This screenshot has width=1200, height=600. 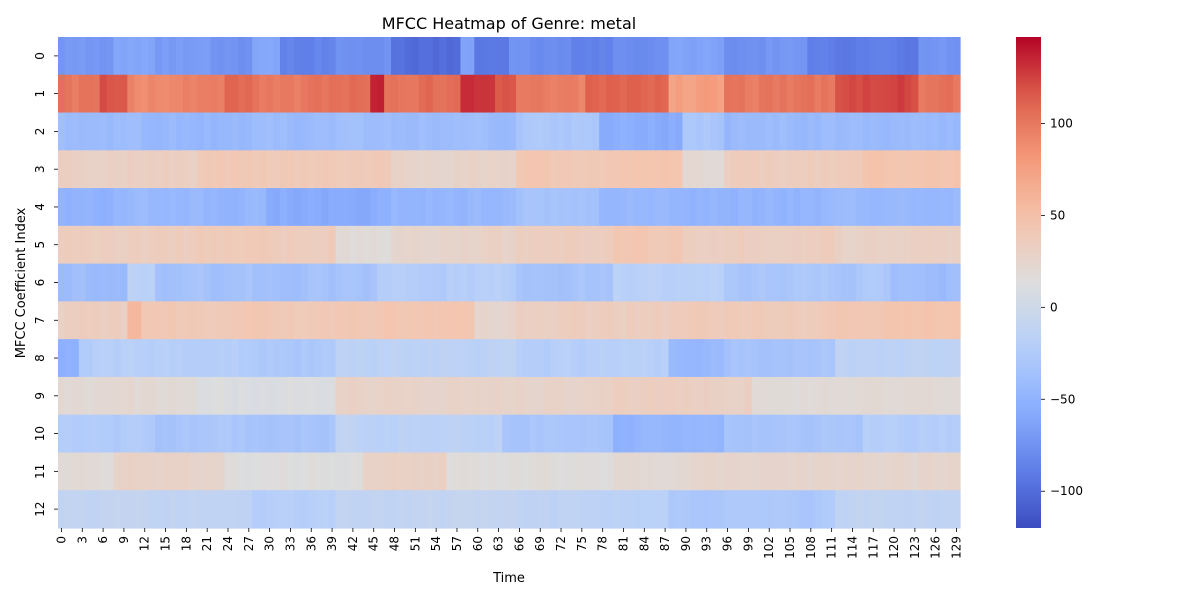 I want to click on x-tick-label: 57, so click(x=457, y=543).